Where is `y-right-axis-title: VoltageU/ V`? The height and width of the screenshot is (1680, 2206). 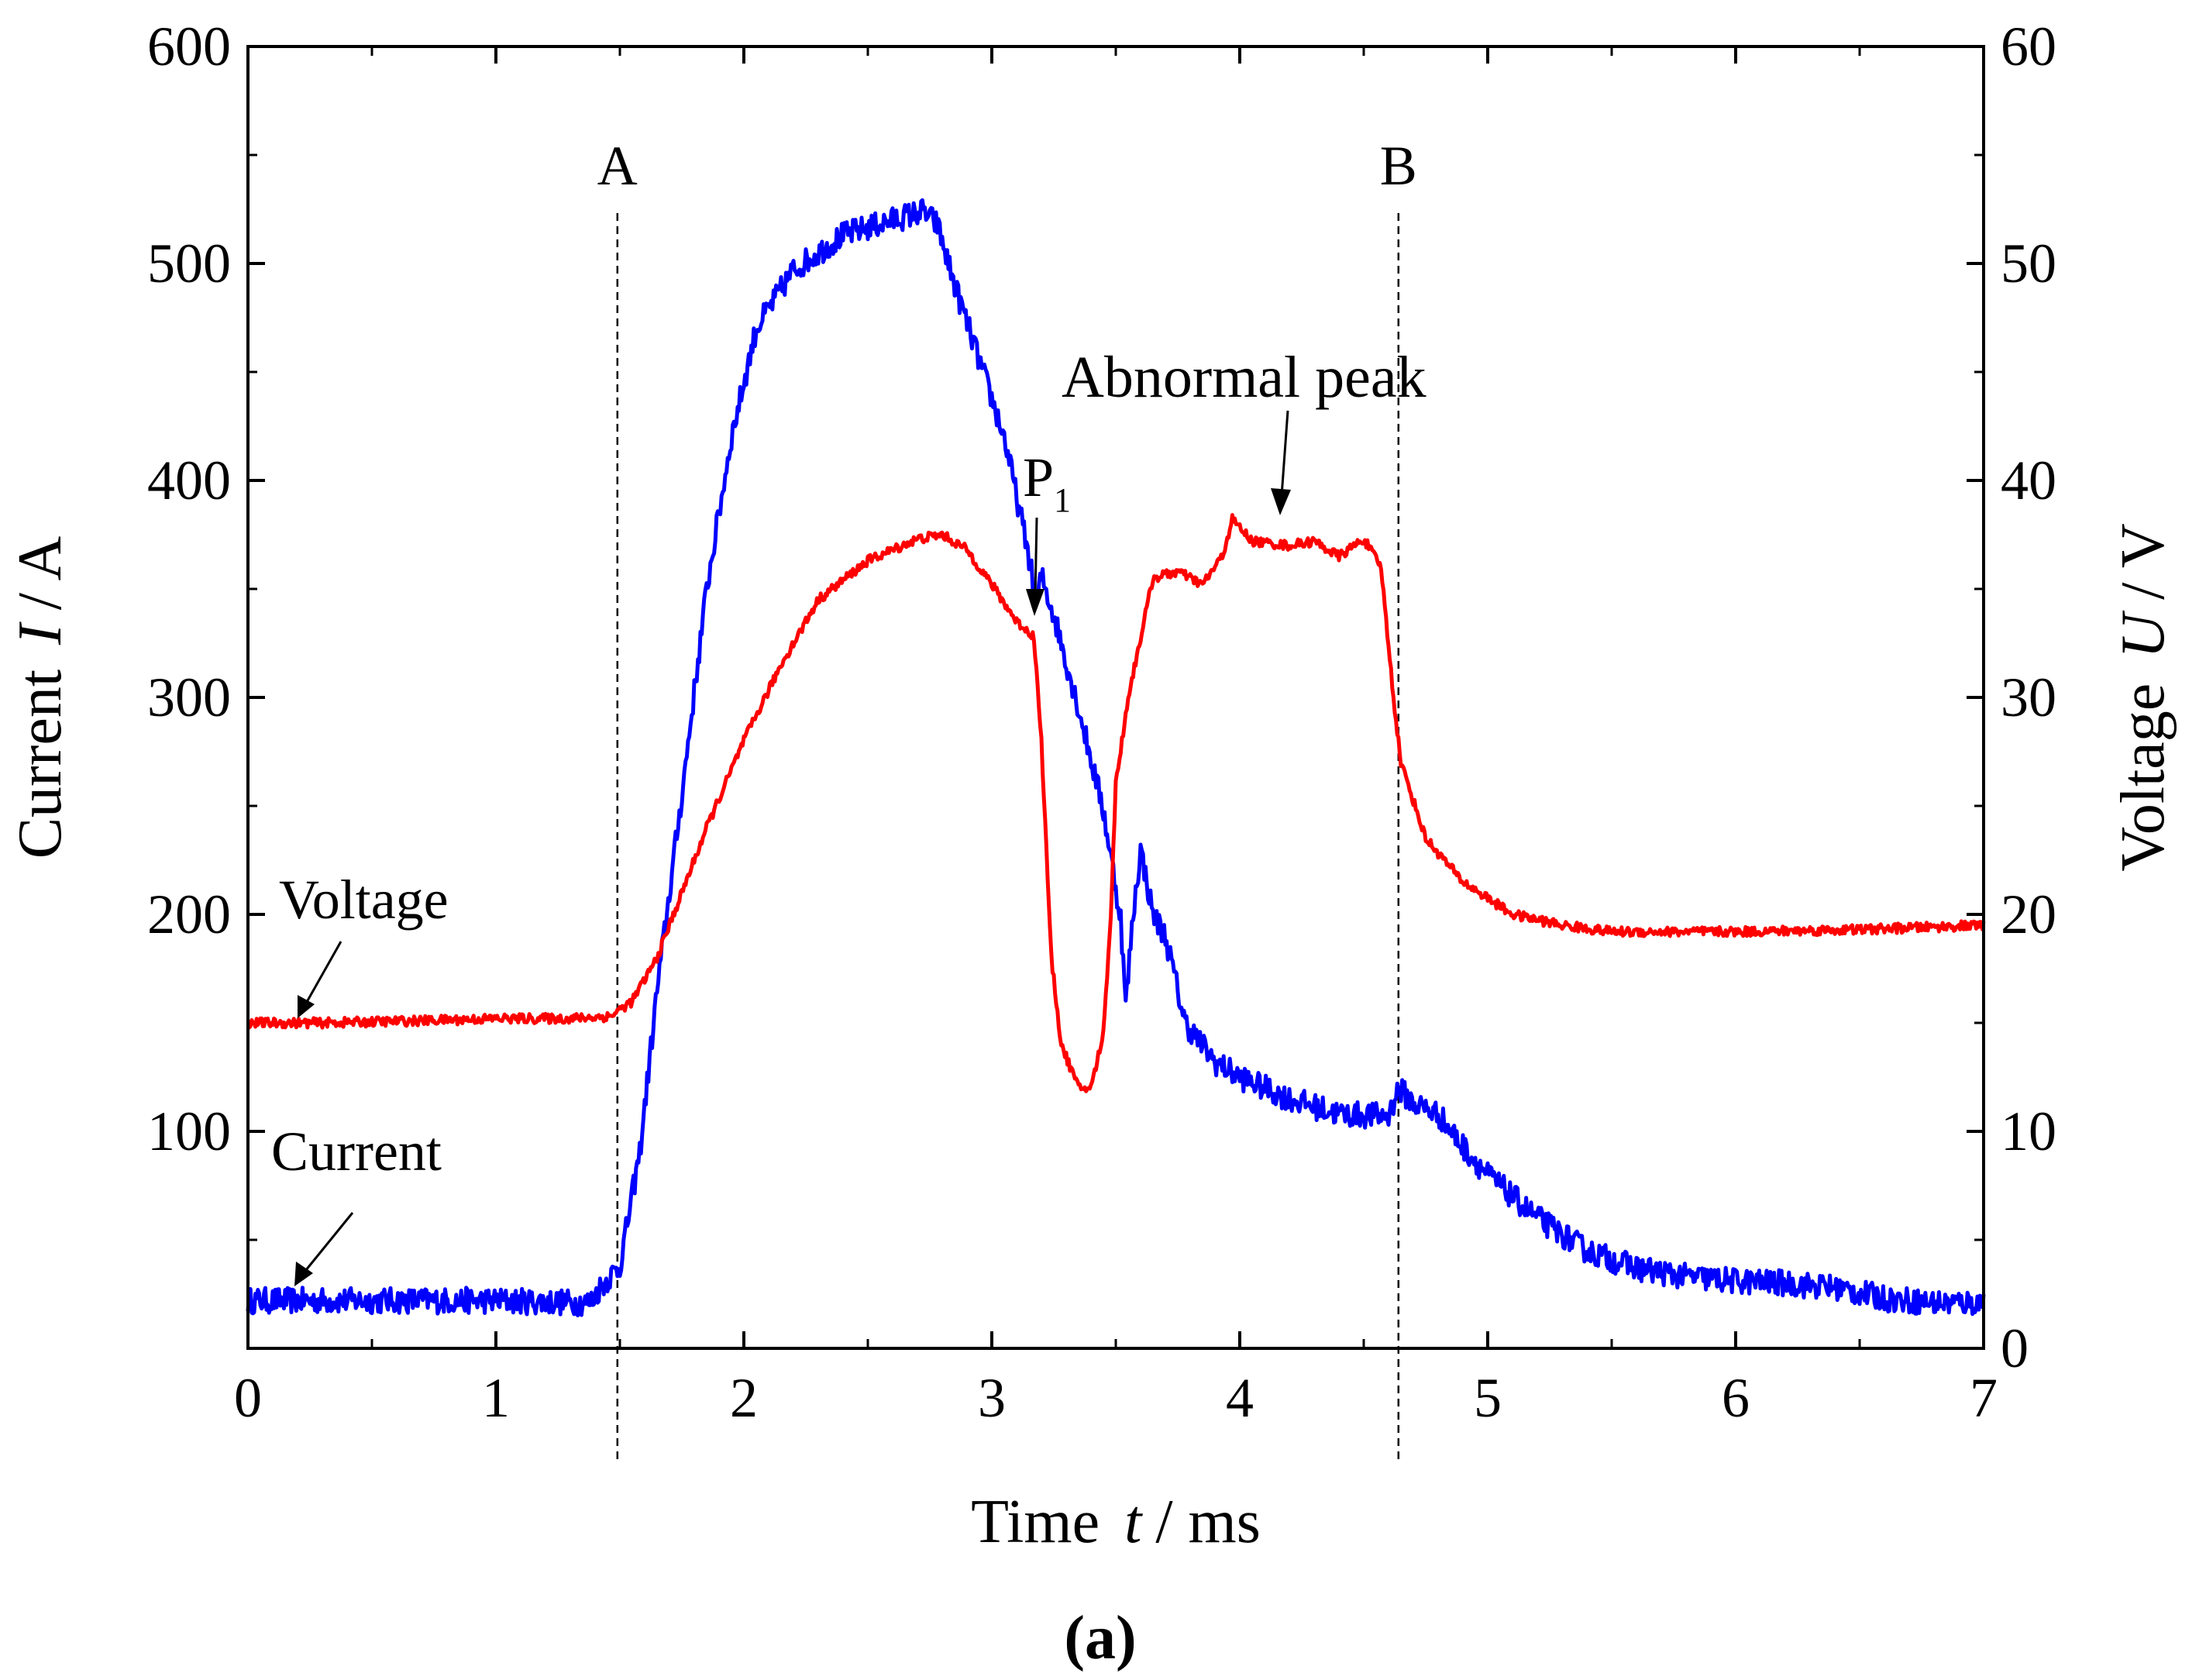
y-right-axis-title: VoltageU/ V is located at coordinates (2143, 697).